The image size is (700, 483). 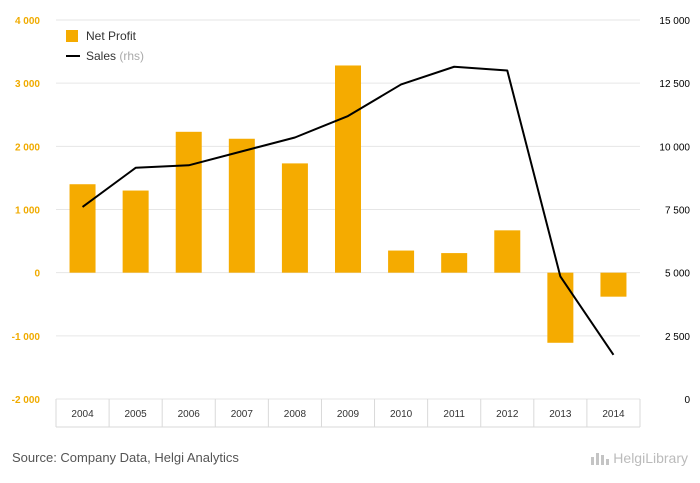 I want to click on x-tick-label: 2012, so click(x=507, y=414).